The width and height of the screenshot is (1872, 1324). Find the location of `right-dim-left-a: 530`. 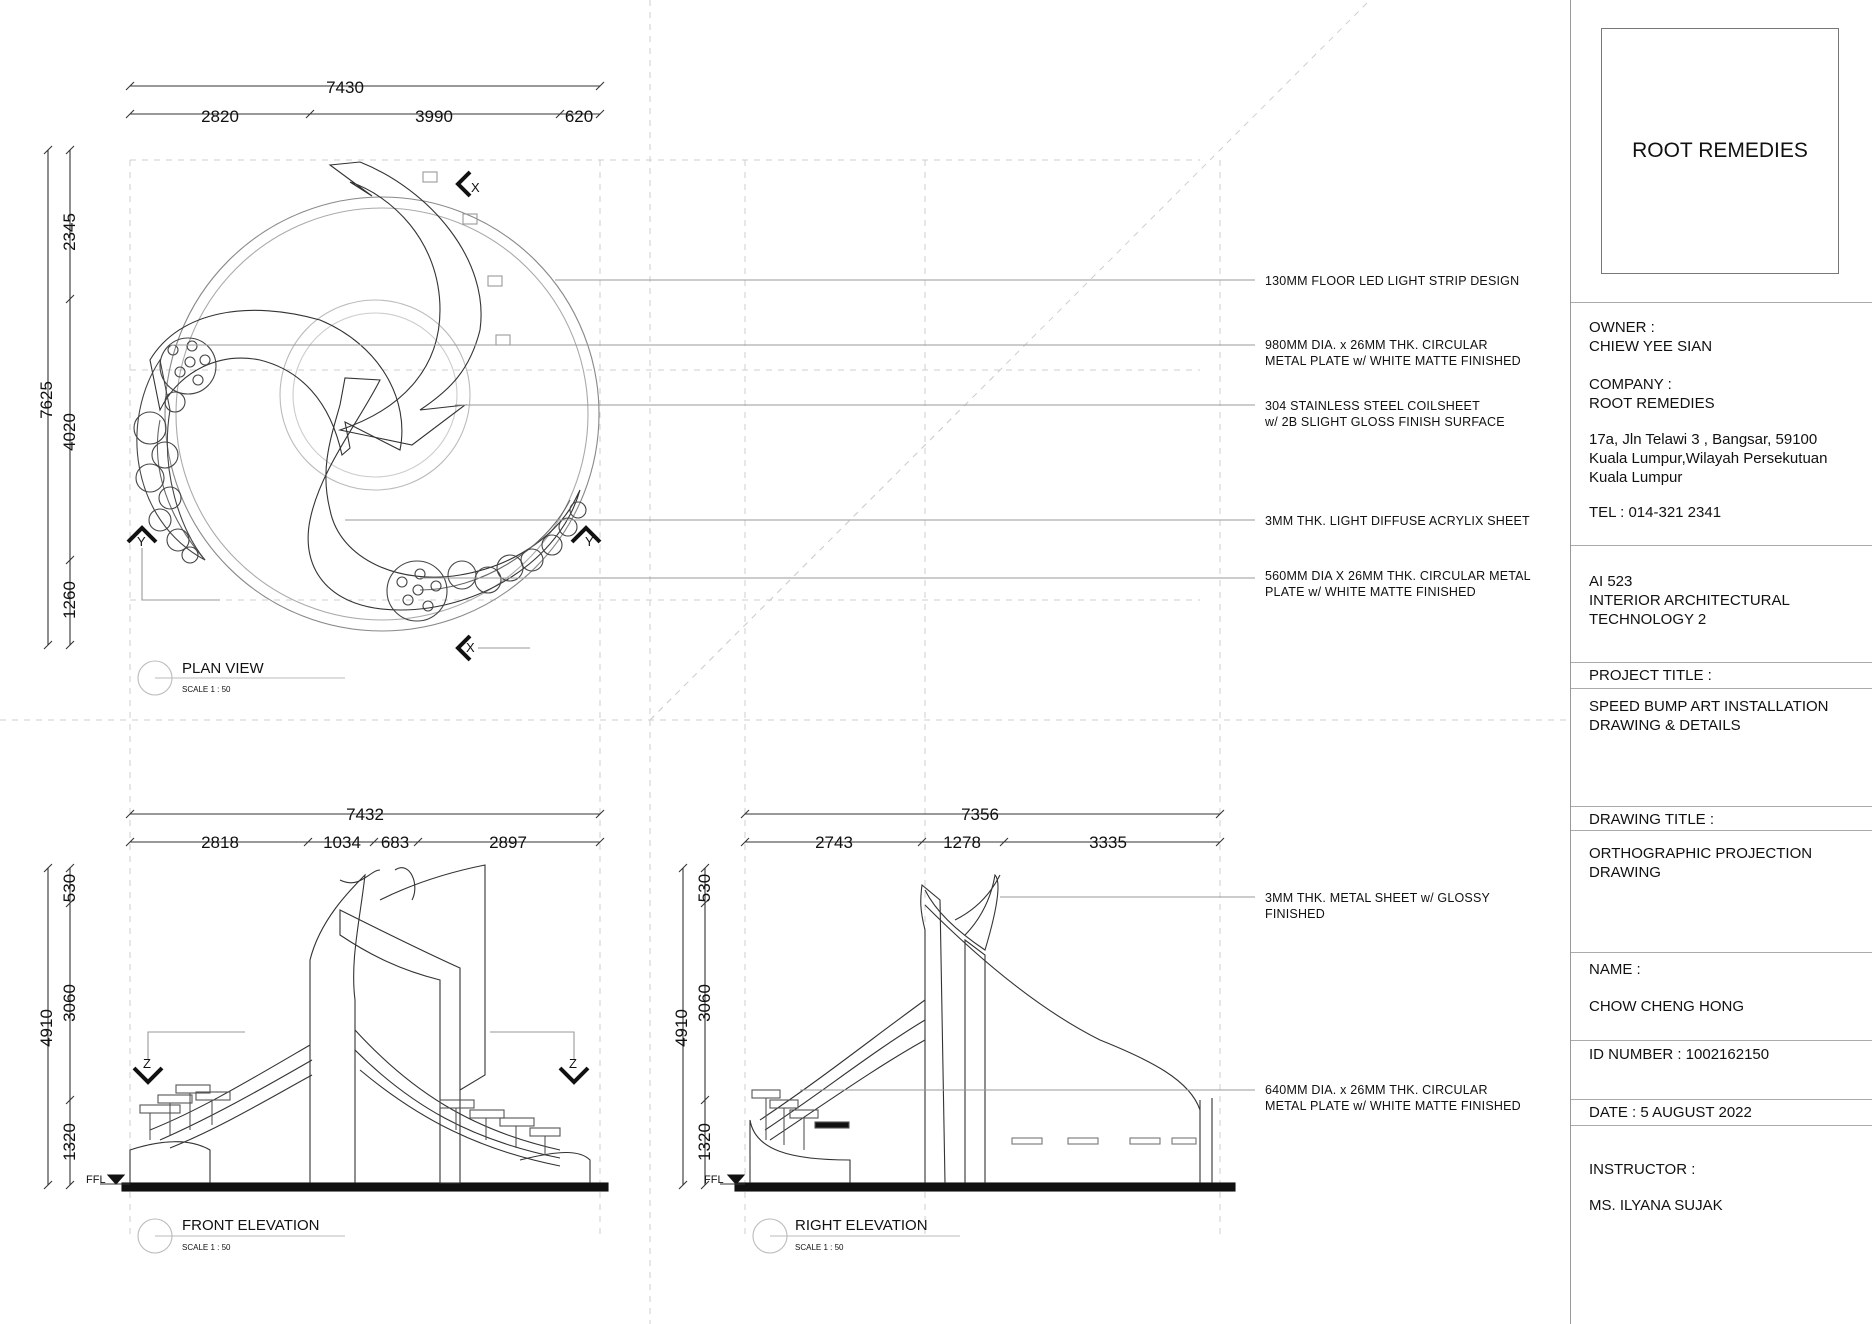

right-dim-left-a: 530 is located at coordinates (704, 888).